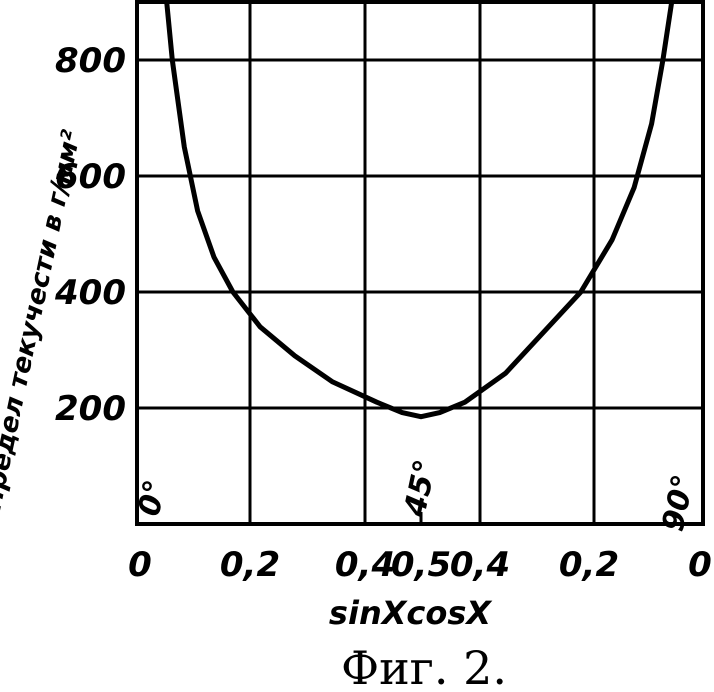 The width and height of the screenshot is (714, 692). I want to click on x-tick-label-0: 0, so click(140, 565).